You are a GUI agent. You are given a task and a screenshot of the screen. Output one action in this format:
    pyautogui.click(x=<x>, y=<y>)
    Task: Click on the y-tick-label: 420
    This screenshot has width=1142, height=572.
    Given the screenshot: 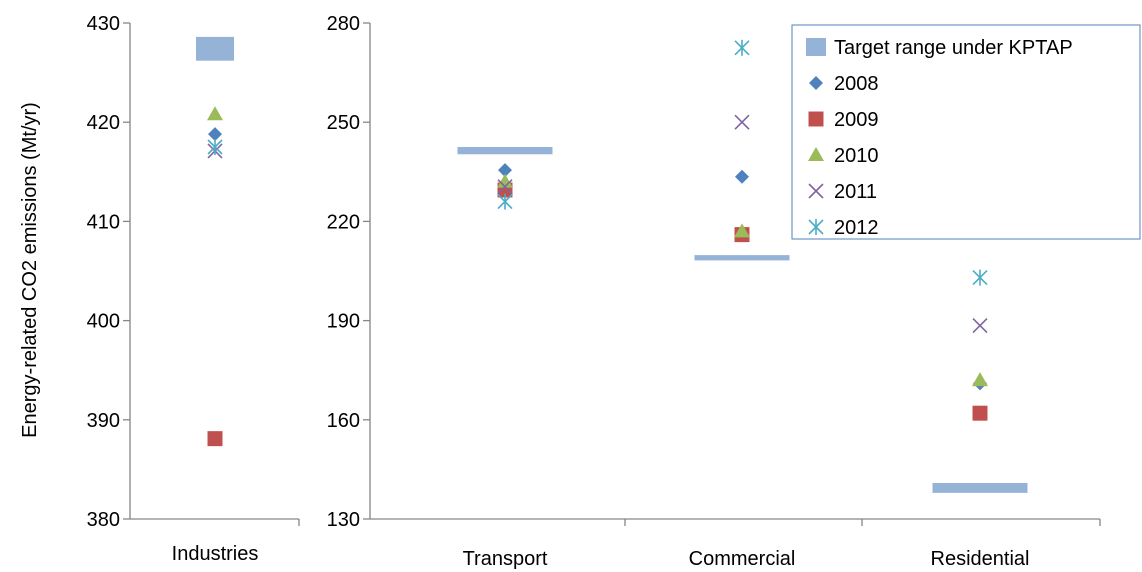 What is the action you would take?
    pyautogui.click(x=103, y=123)
    